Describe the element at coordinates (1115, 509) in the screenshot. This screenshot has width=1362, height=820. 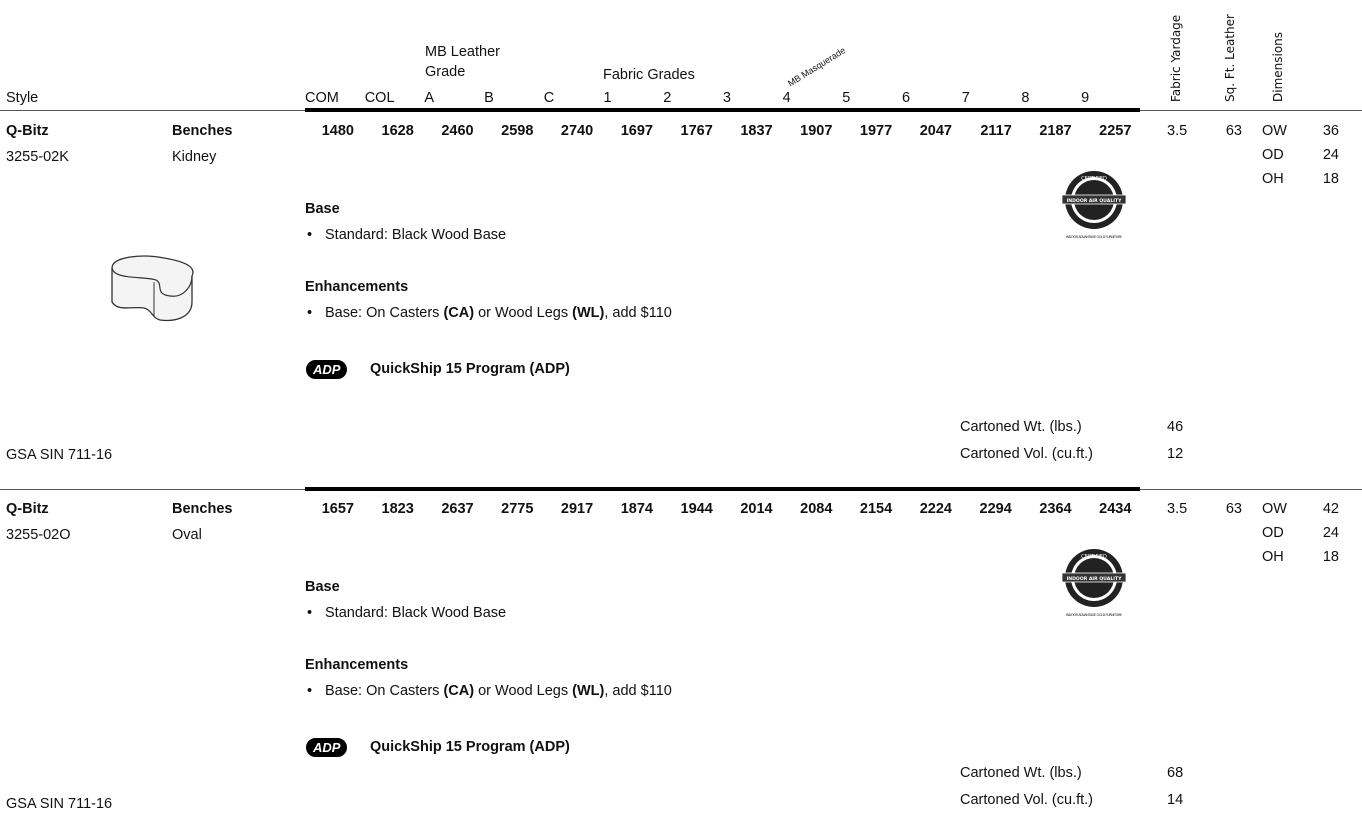
I see `price: 2434` at that location.